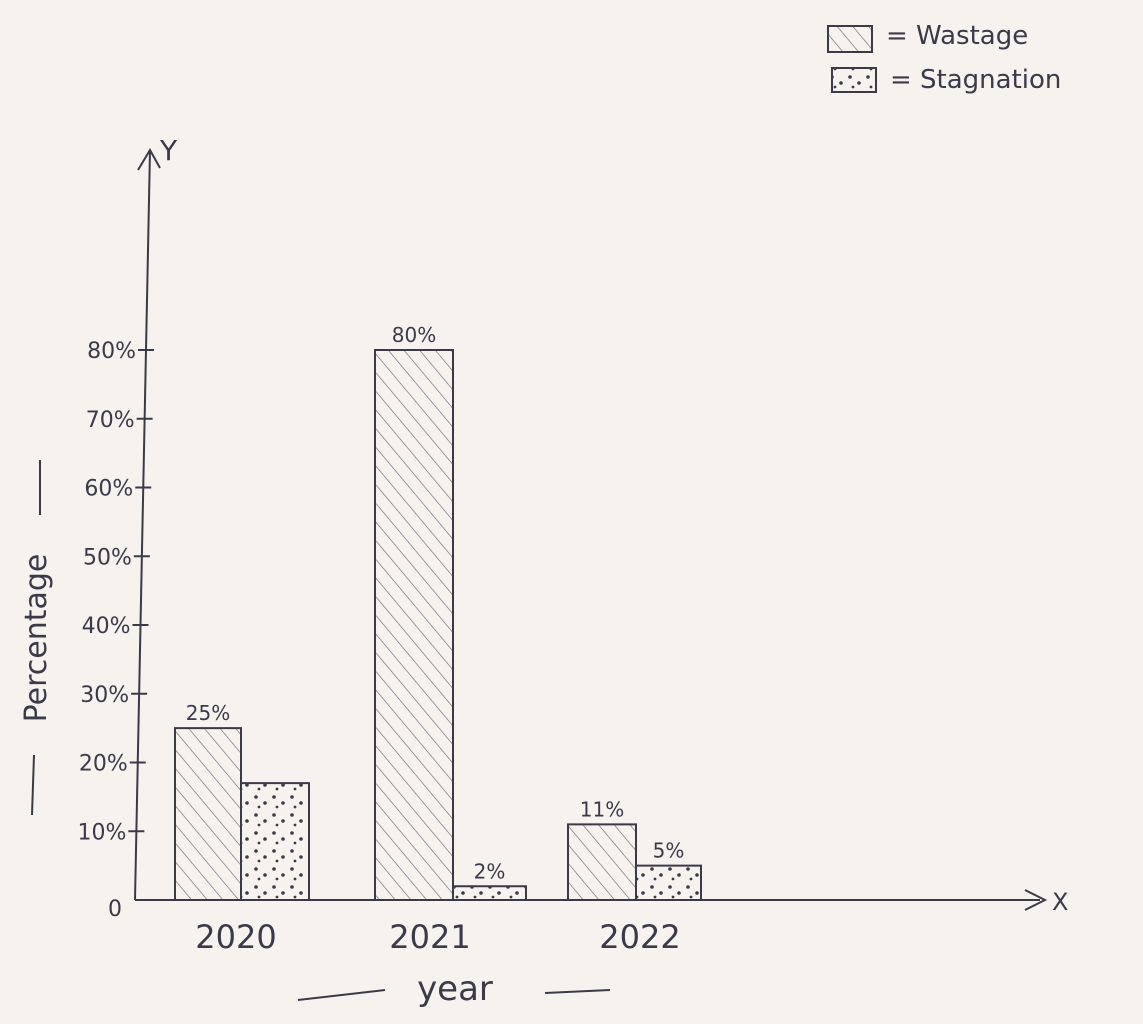 Image resolution: width=1143 pixels, height=1024 pixels. What do you see at coordinates (668, 882) in the screenshot?
I see `bar-stagnation-2022` at bounding box center [668, 882].